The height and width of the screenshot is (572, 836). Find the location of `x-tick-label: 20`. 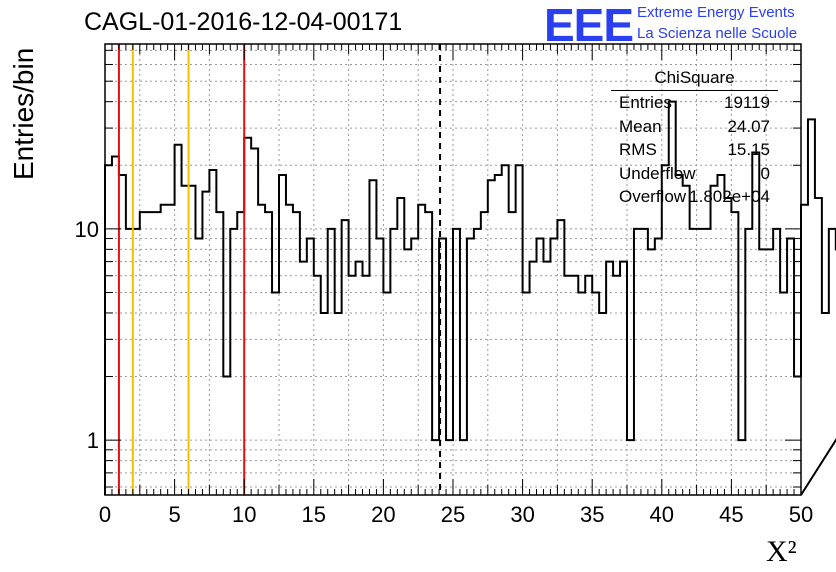

x-tick-label: 20 is located at coordinates (383, 514).